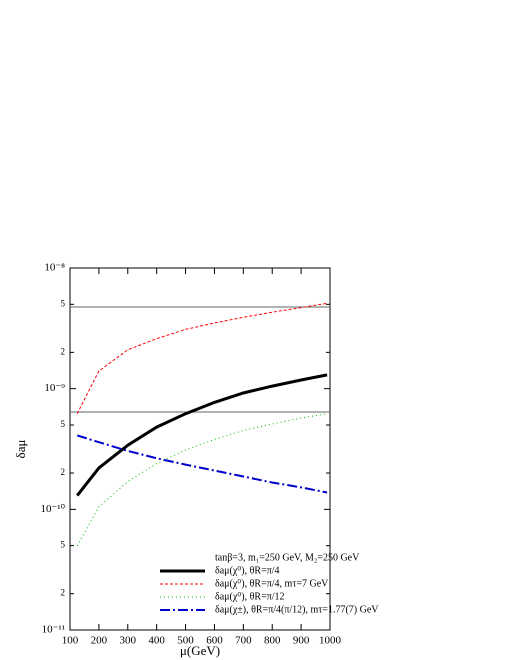 The width and height of the screenshot is (510, 660). I want to click on x-tick-label: 100, so click(70, 641).